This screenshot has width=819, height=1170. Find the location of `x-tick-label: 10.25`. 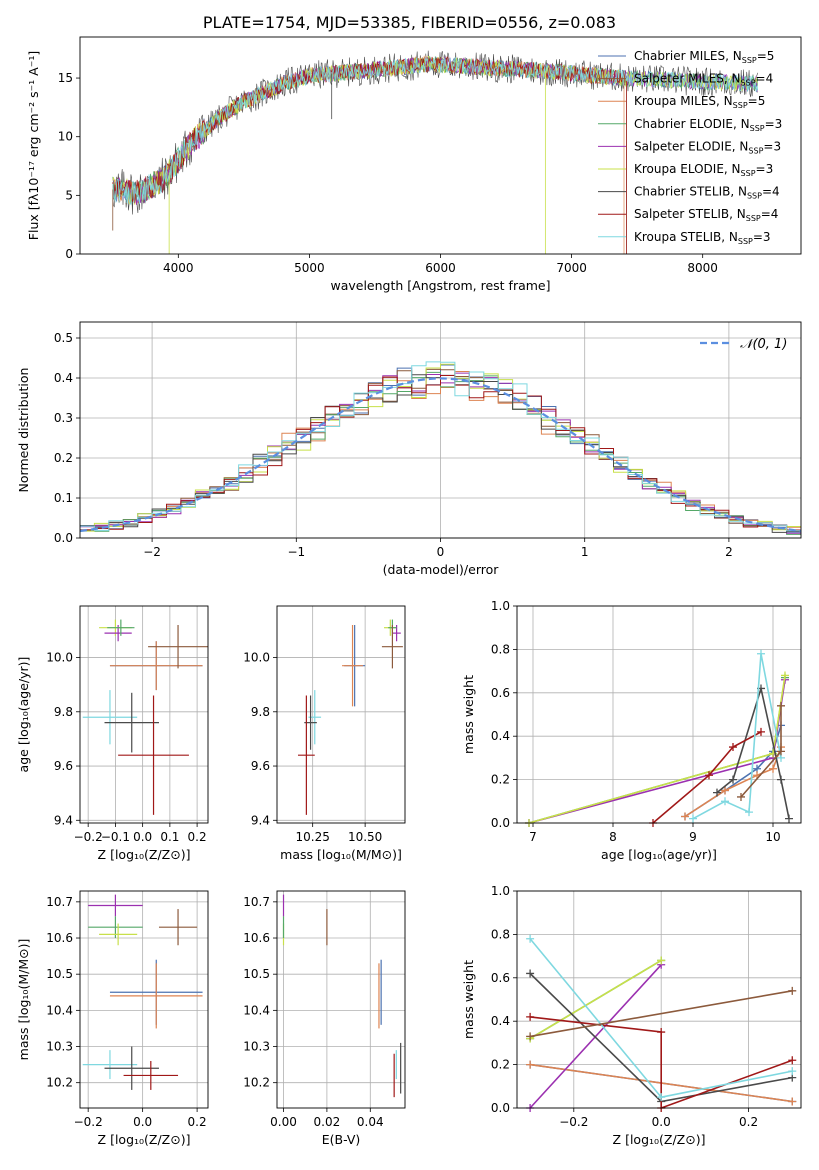

x-tick-label: 10.25 is located at coordinates (312, 837).